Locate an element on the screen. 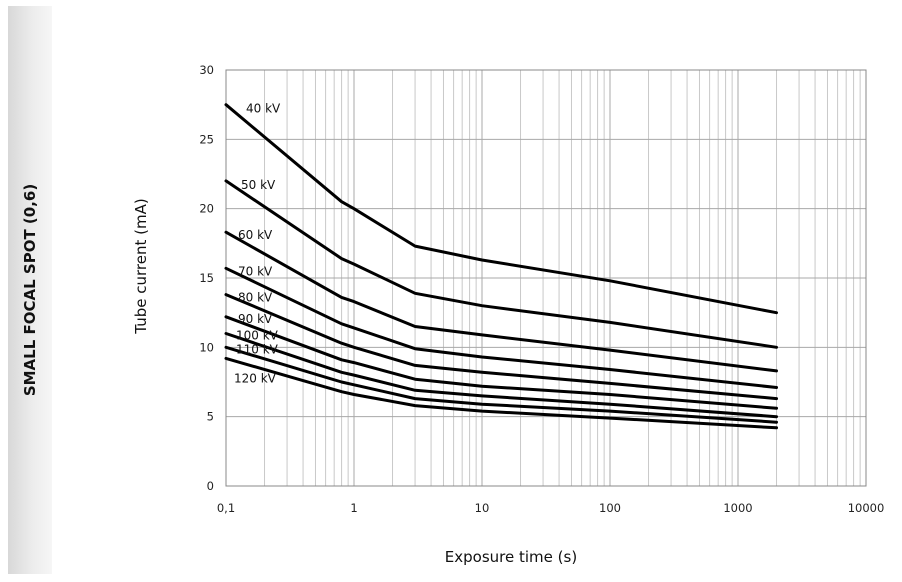  series-label-80kv: 80 kV is located at coordinates (255, 298).